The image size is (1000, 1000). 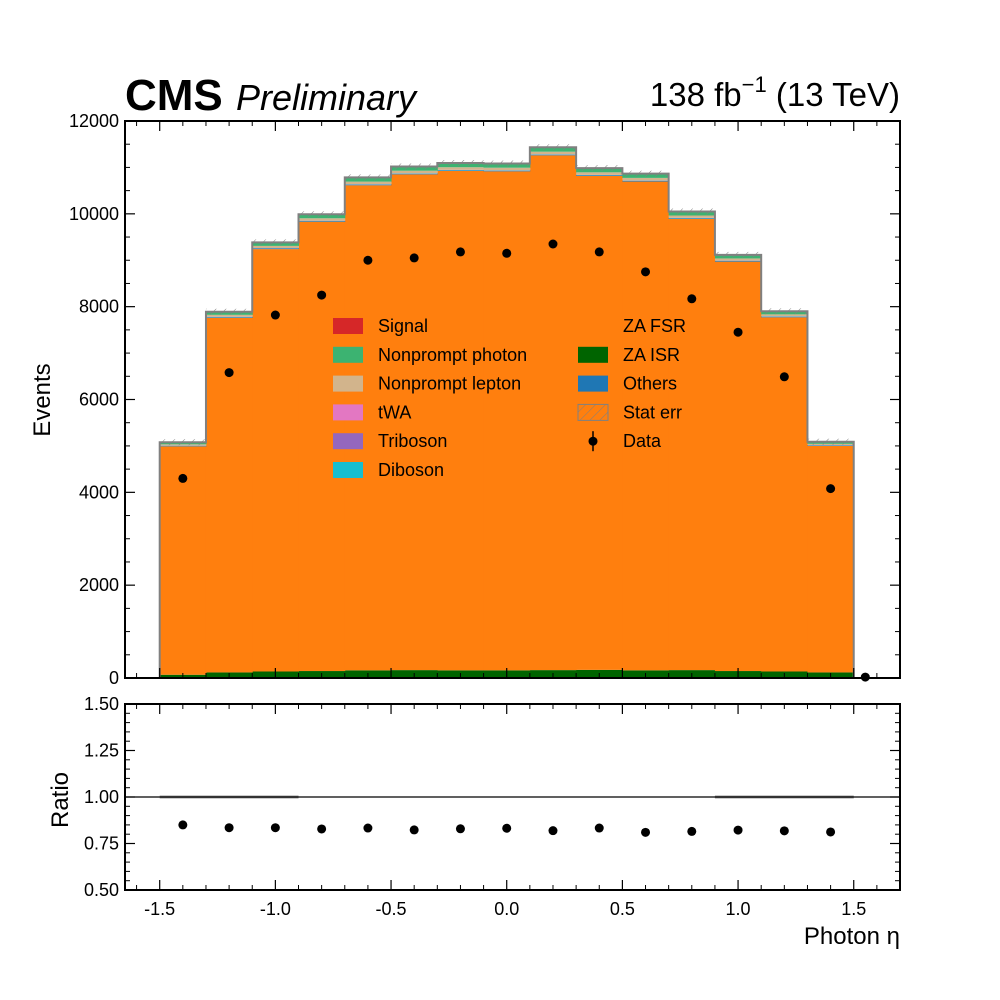 I want to click on legend-swatch-stat-err, so click(x=593, y=412).